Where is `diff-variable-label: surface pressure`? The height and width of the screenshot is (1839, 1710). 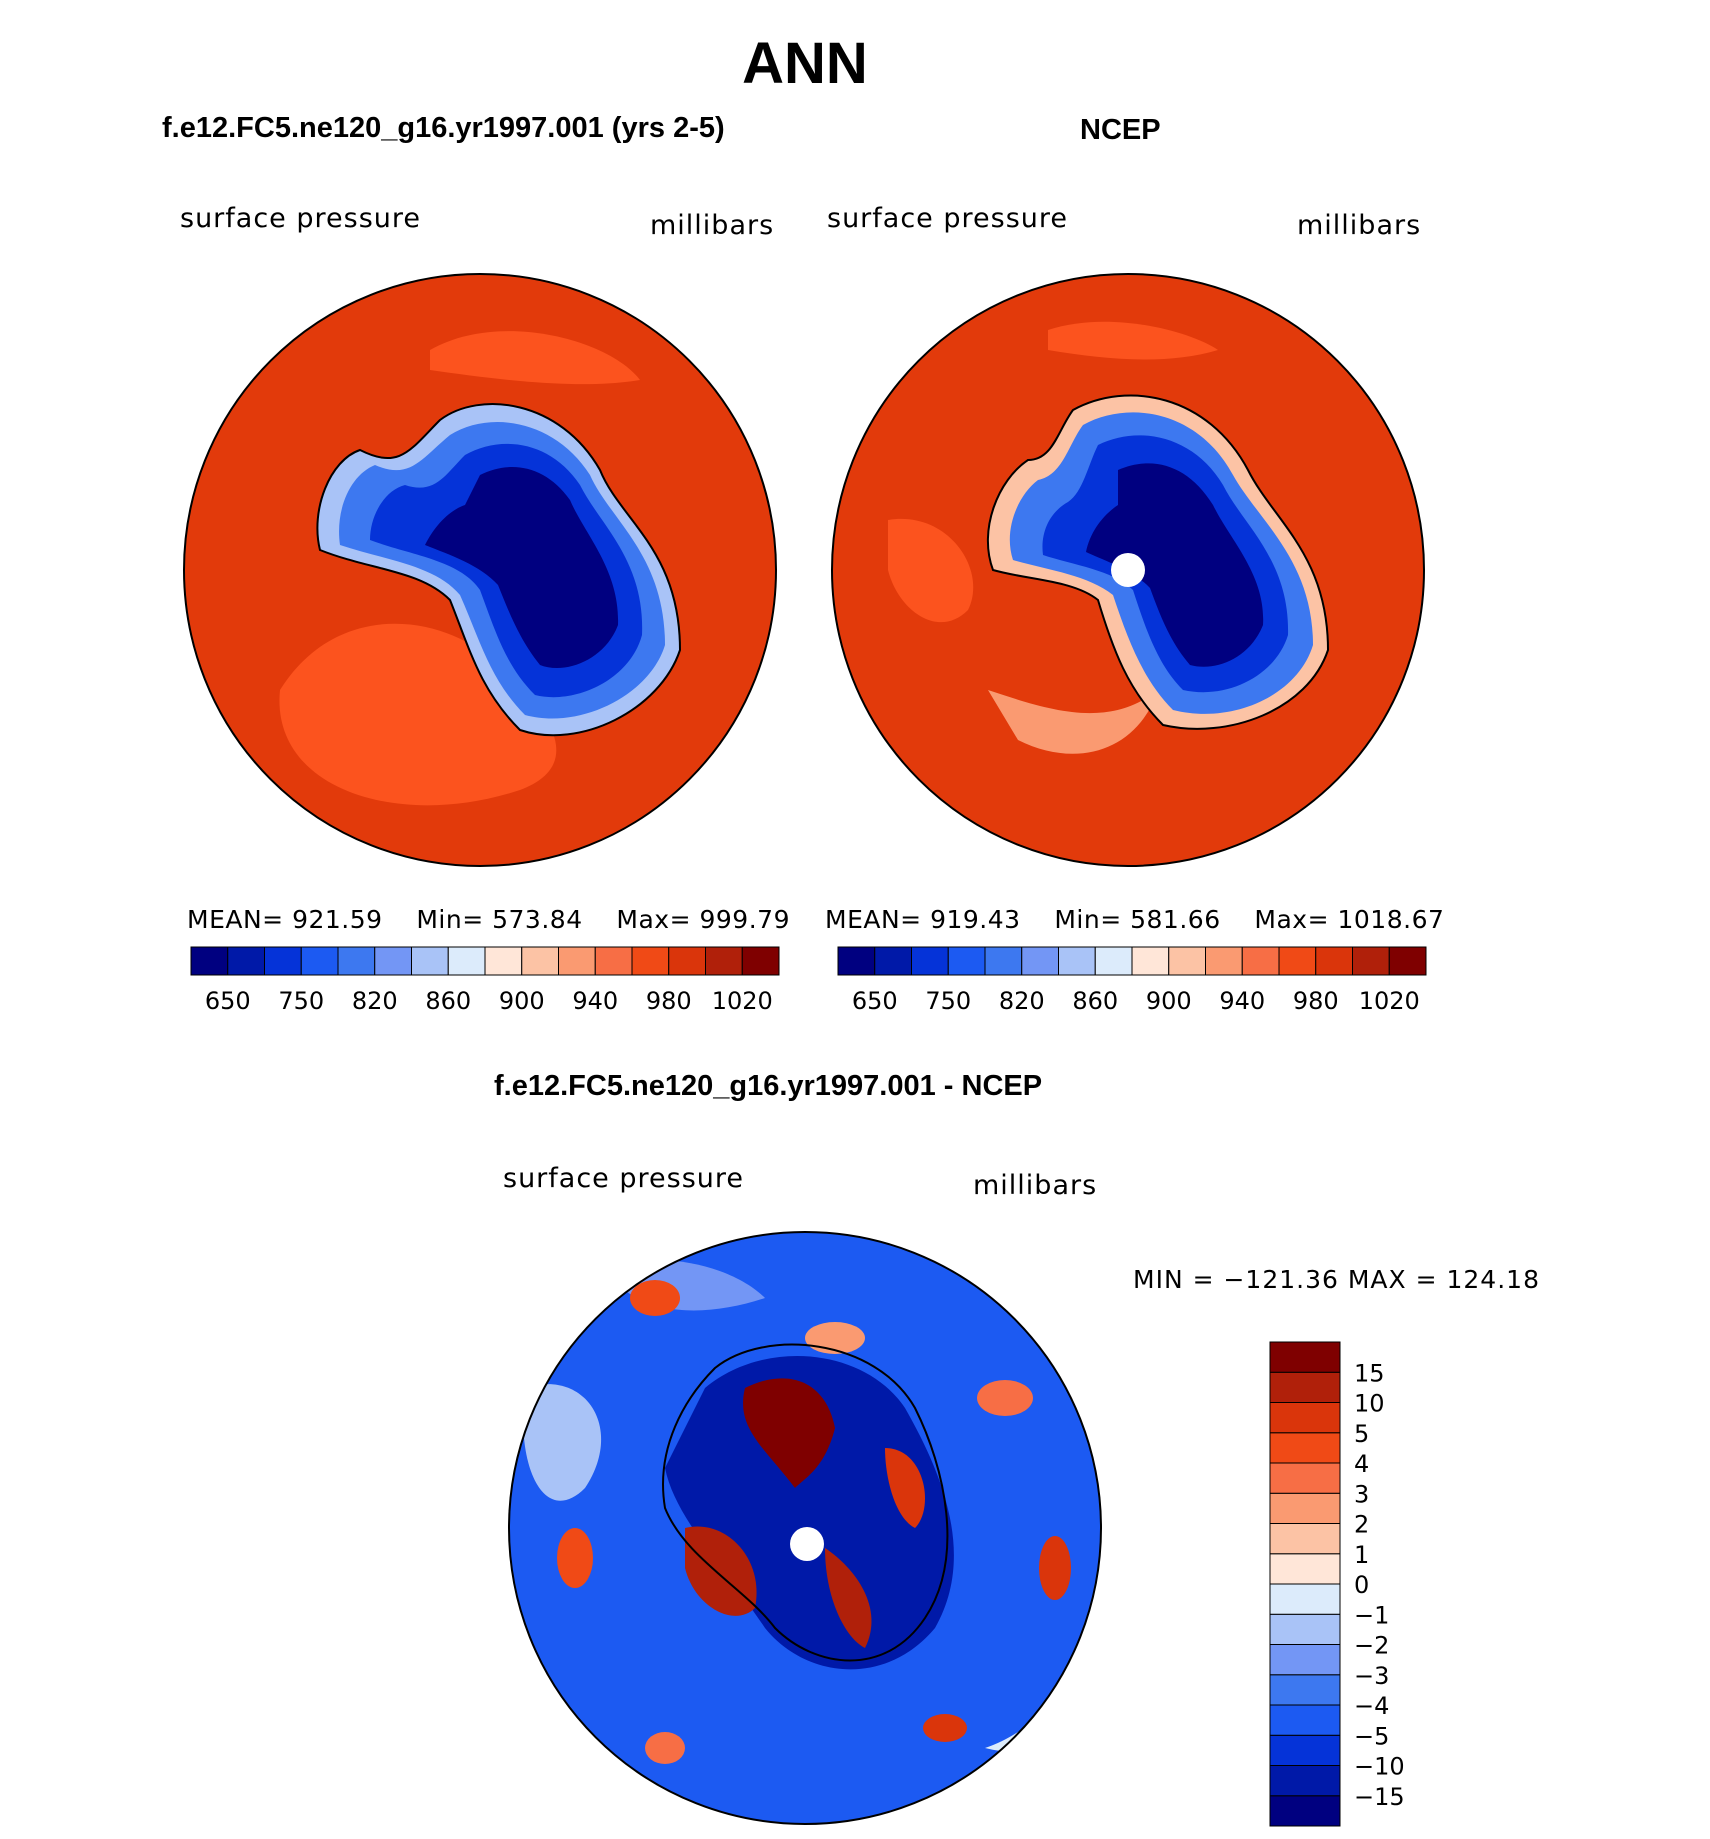
diff-variable-label: surface pressure is located at coordinates (623, 1178).